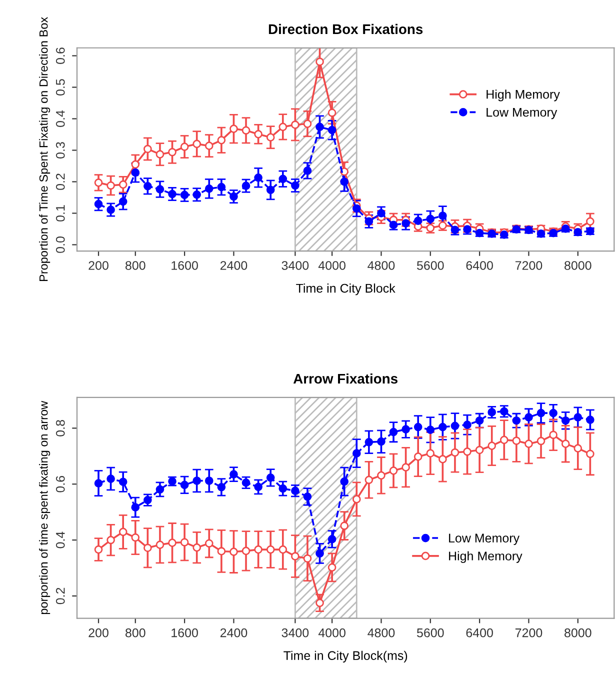 The height and width of the screenshot is (684, 616). I want to click on x-axis-title: Time in City Block, so click(346, 290).